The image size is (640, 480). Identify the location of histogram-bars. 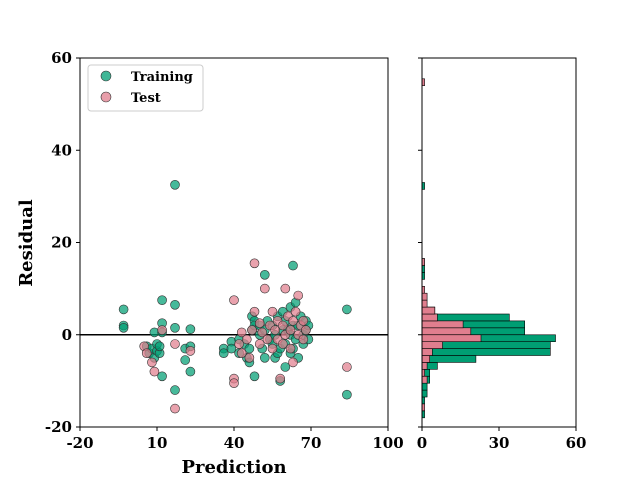
(488, 248).